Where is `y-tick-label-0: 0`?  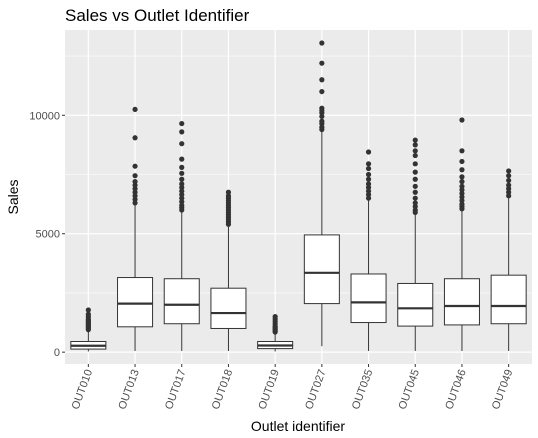
y-tick-label-0: 0 is located at coordinates (57, 353).